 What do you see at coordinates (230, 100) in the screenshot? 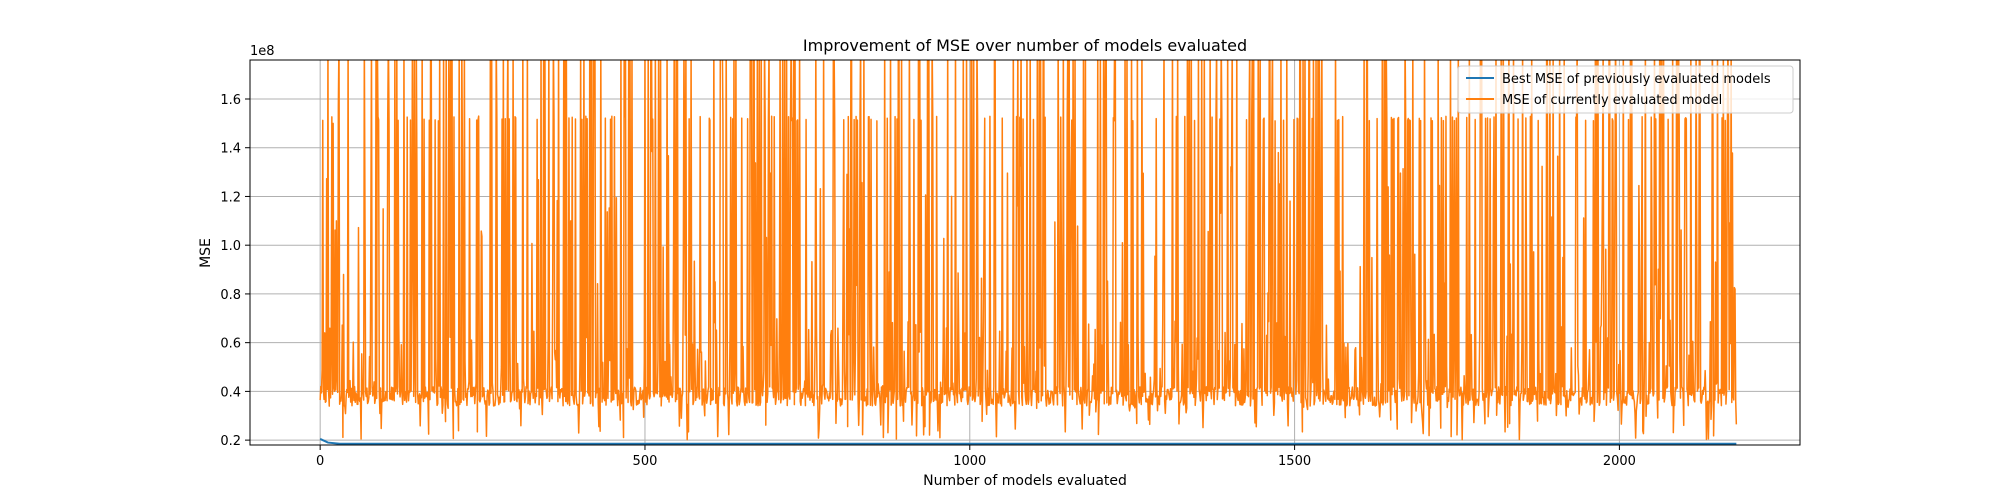
I see `y-tick-label: 1.6` at bounding box center [230, 100].